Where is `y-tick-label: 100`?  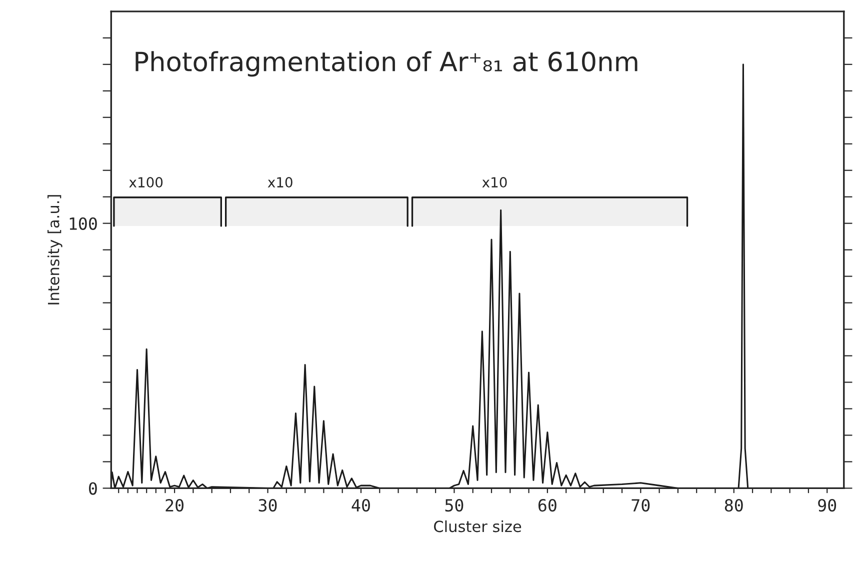 y-tick-label: 100 is located at coordinates (83, 223).